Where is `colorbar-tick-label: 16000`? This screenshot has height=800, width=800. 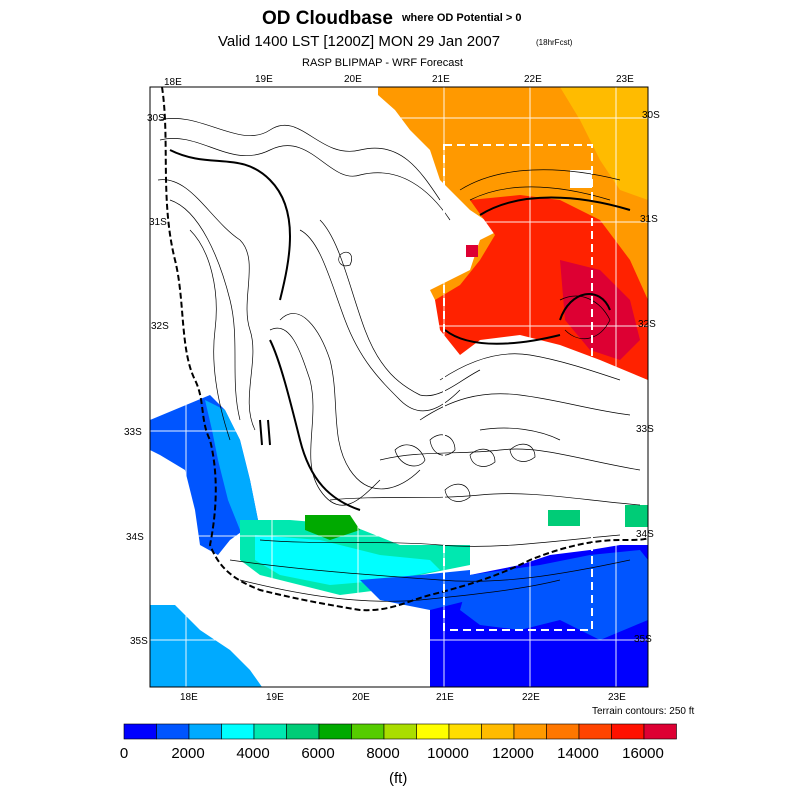
colorbar-tick-label: 16000 is located at coordinates (643, 753).